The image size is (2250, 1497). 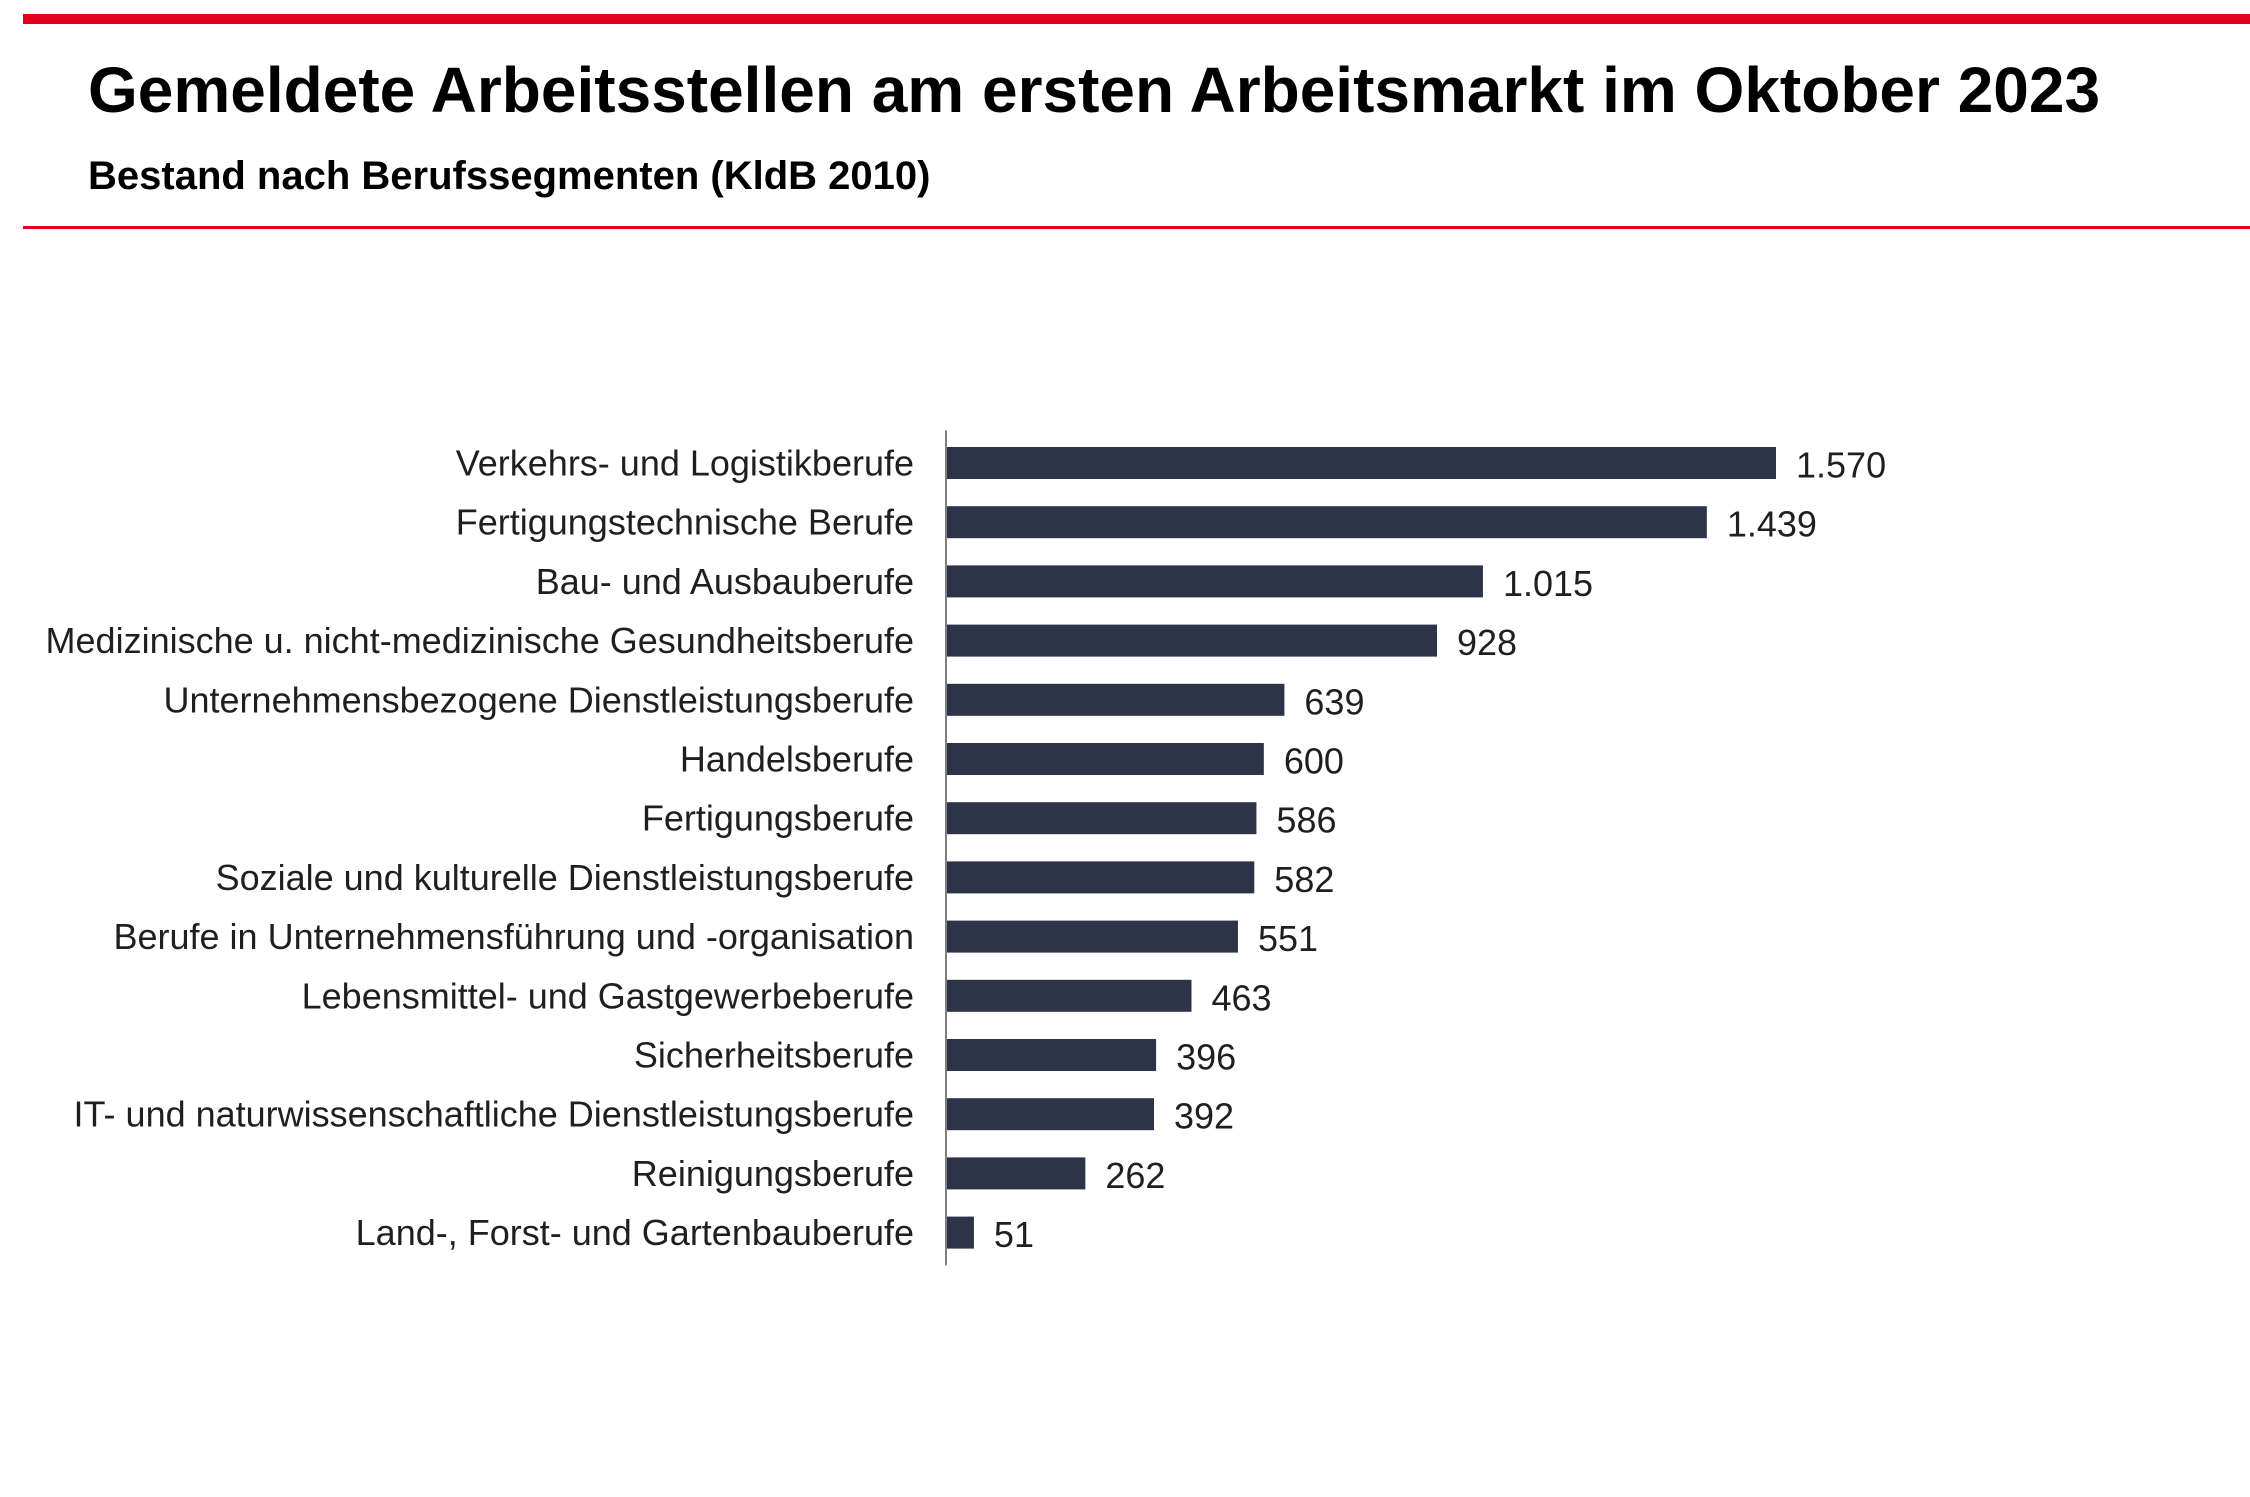 I want to click on category-label: Lebensmittel- und Gastgewerbeberufe, so click(x=608, y=995).